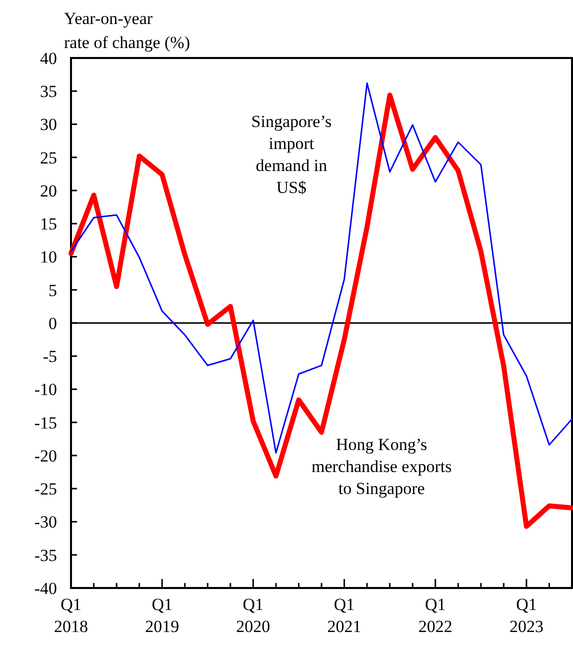  I want to click on y-tick-label: 30, so click(48, 124).